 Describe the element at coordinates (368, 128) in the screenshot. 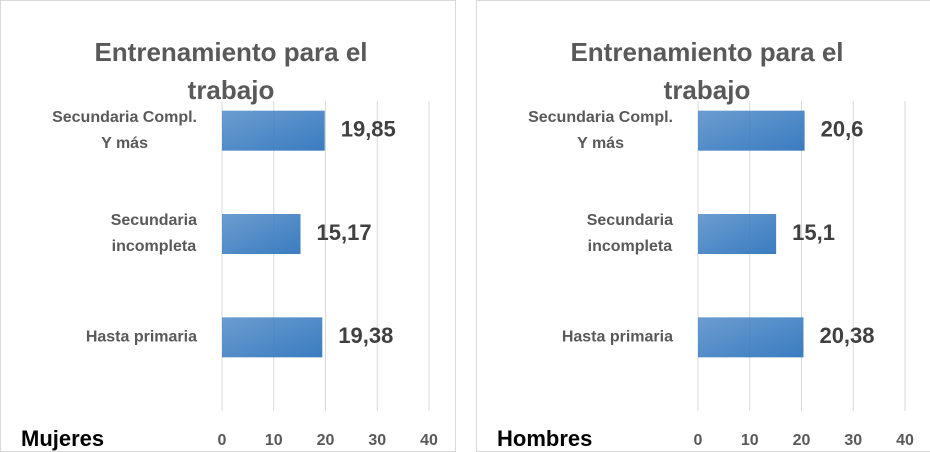

I see `value-label: 19,85` at that location.